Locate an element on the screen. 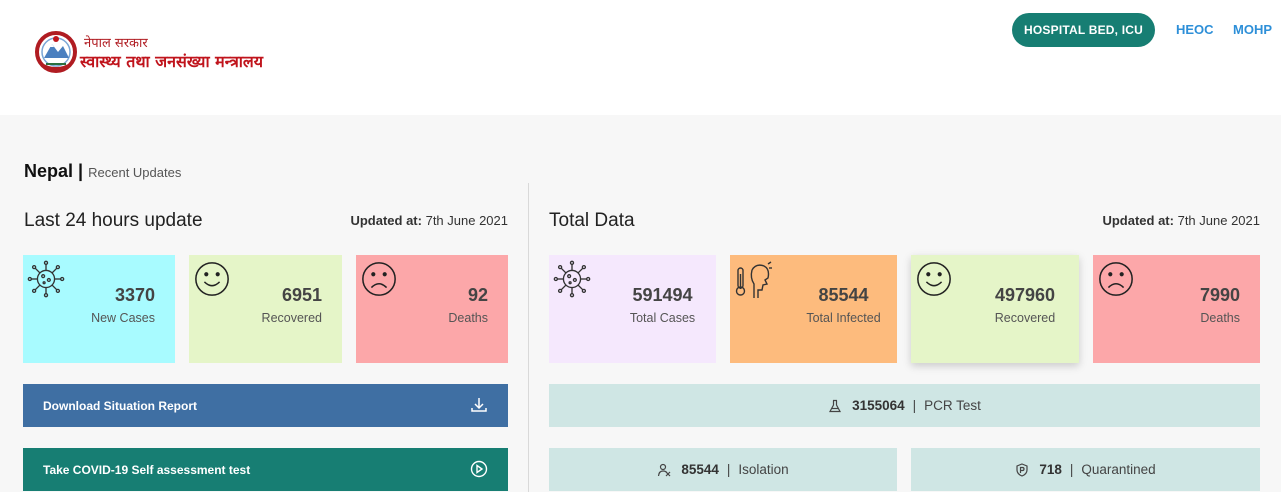 The image size is (1281, 492). total-recovered-card: 497960 Recovered is located at coordinates (995, 309).